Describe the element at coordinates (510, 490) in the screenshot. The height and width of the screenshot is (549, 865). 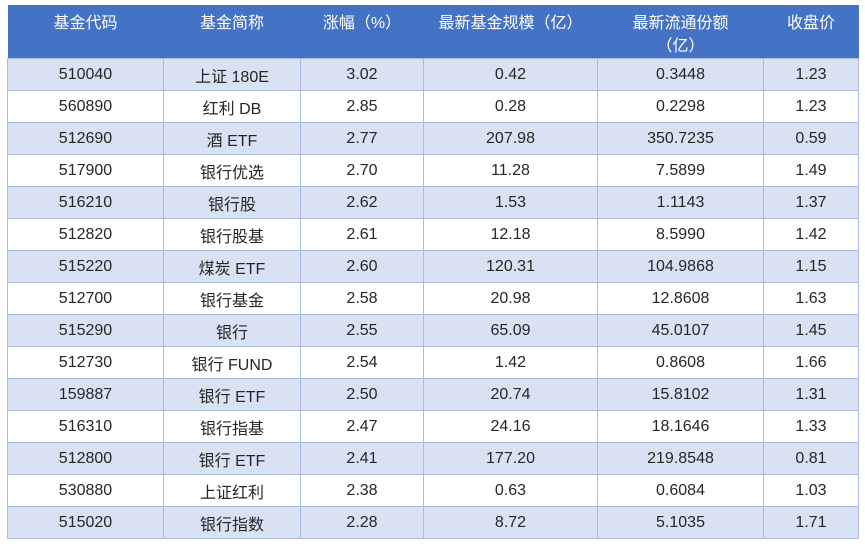
I see `cell-fund-scale: 0.63` at that location.